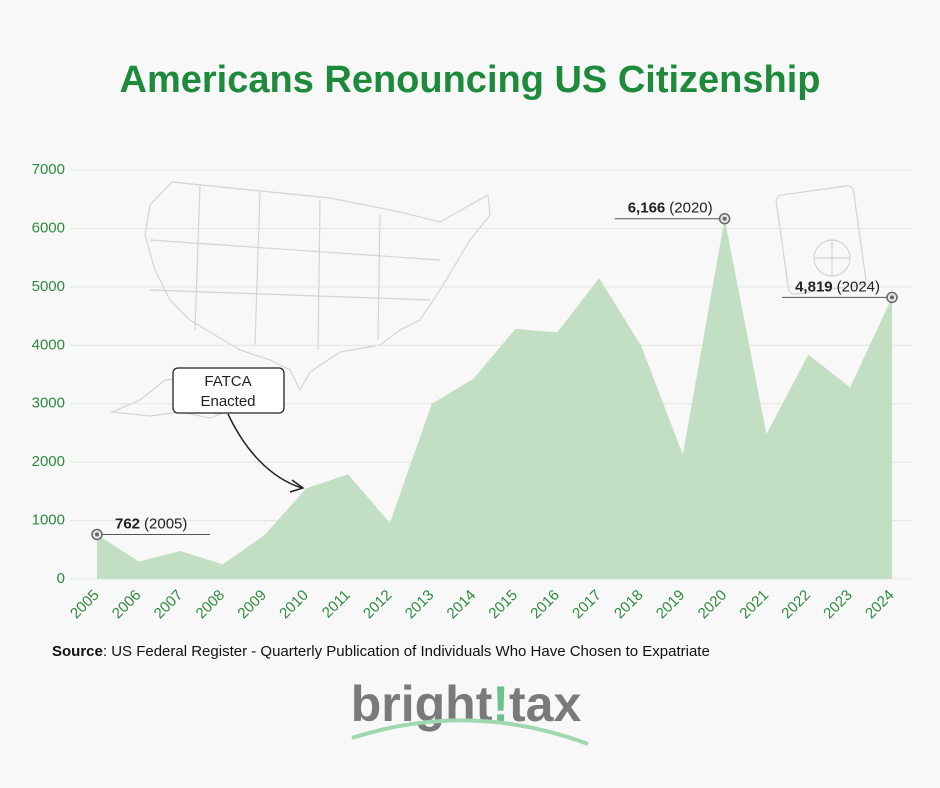 The height and width of the screenshot is (788, 940). What do you see at coordinates (265, 451) in the screenshot?
I see `callout-arrow` at bounding box center [265, 451].